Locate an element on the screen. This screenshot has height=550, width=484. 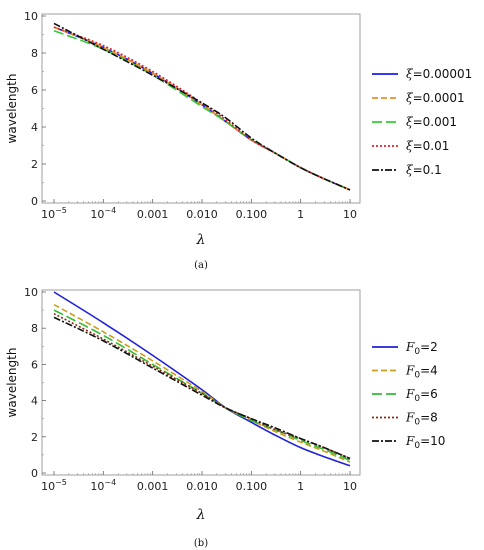
legend-label-a-2: ξ=0.001 is located at coordinates (431, 122).